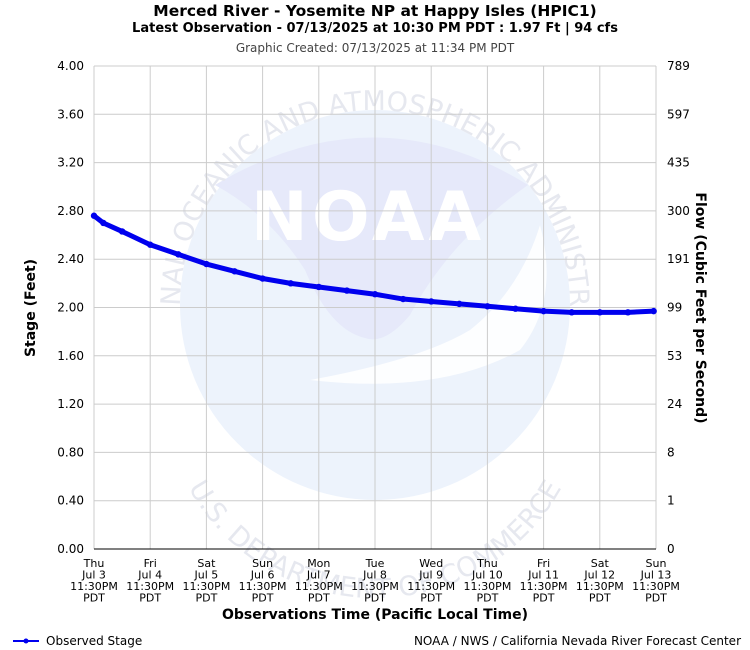 The height and width of the screenshot is (650, 750). I want to click on observed-stage-line, so click(374, 264).